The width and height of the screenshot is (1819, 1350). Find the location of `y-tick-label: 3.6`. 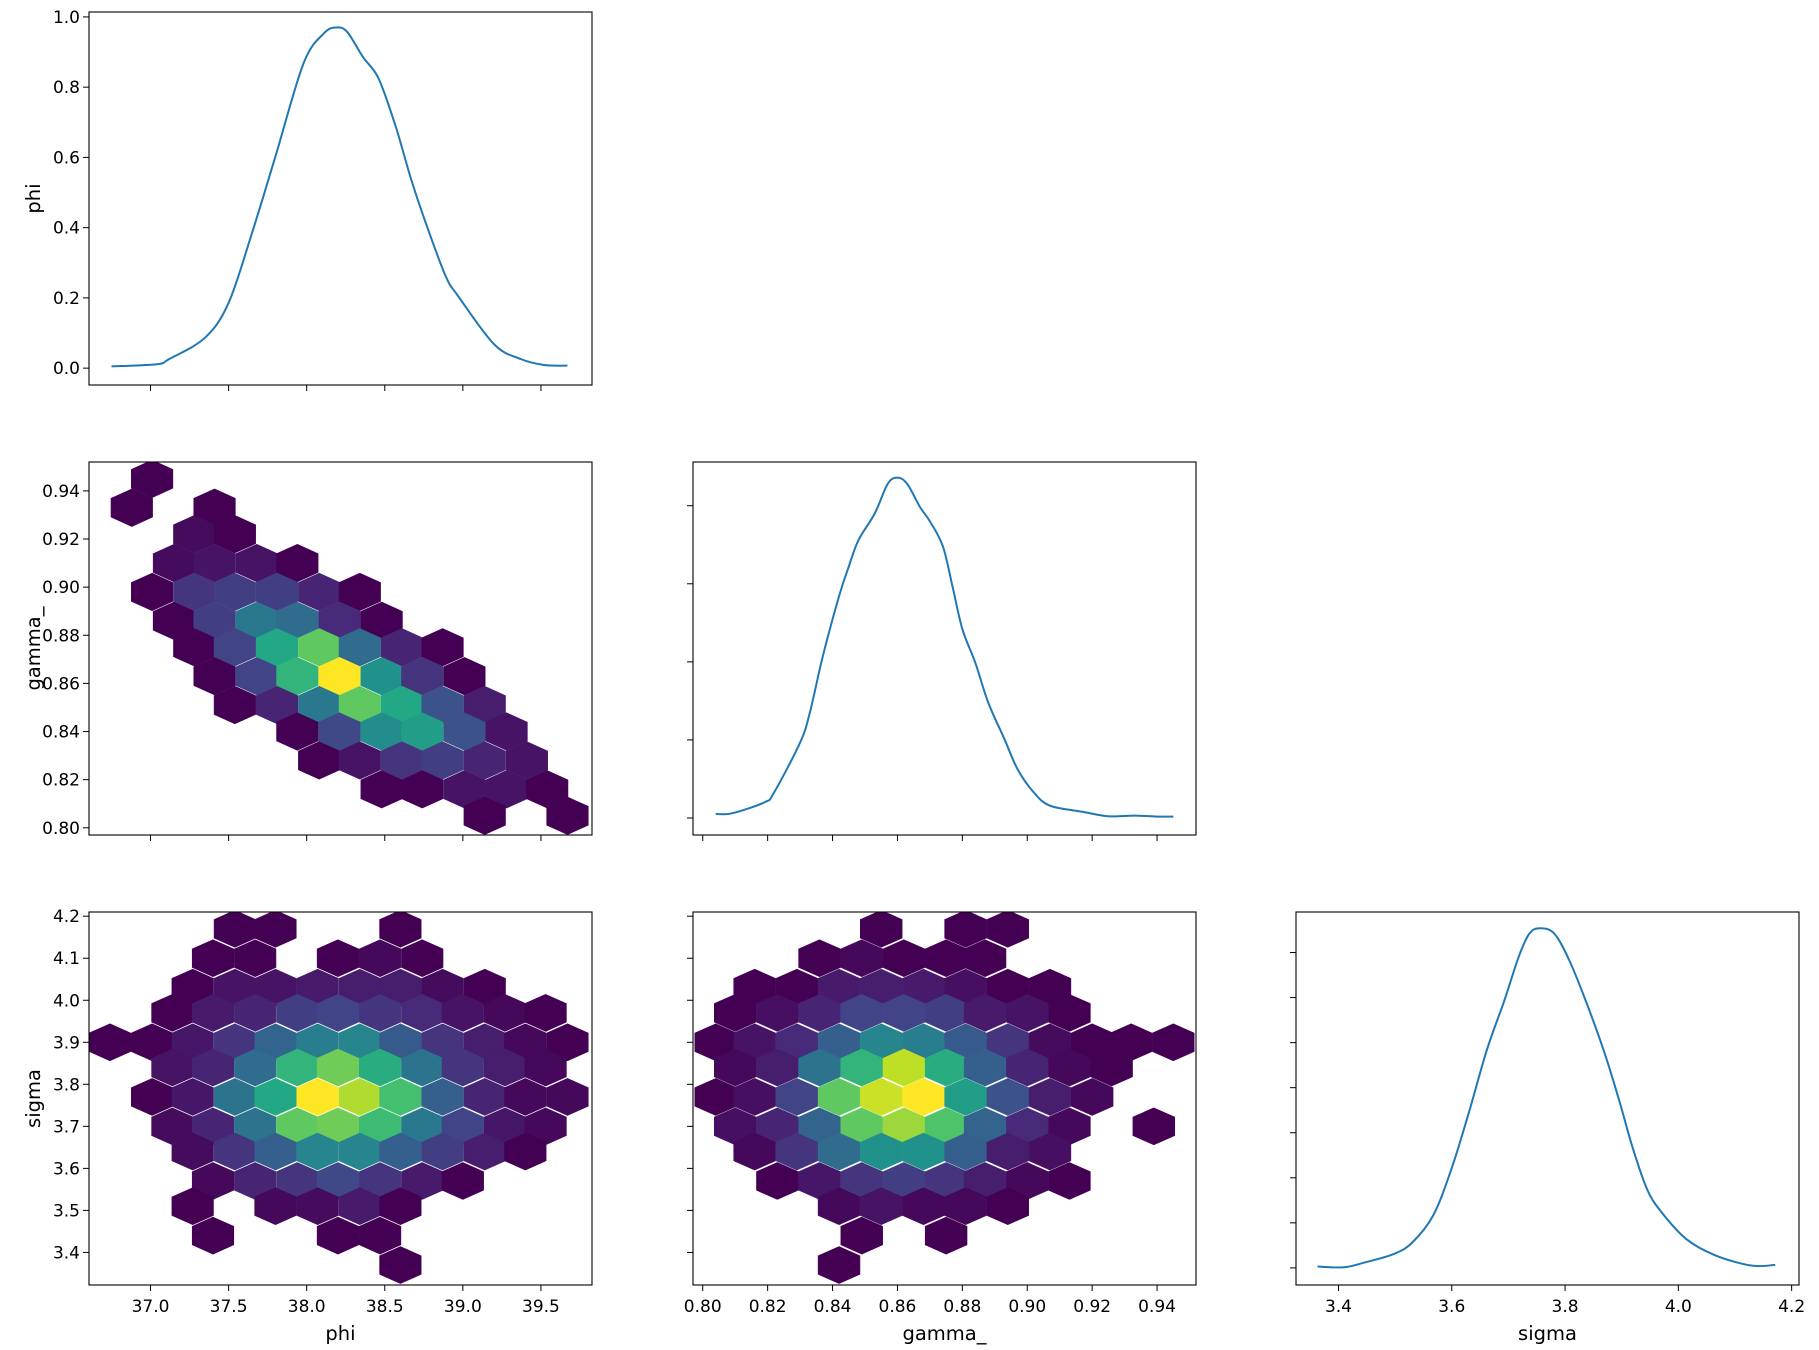

y-tick-label: 3.6 is located at coordinates (66, 1169).